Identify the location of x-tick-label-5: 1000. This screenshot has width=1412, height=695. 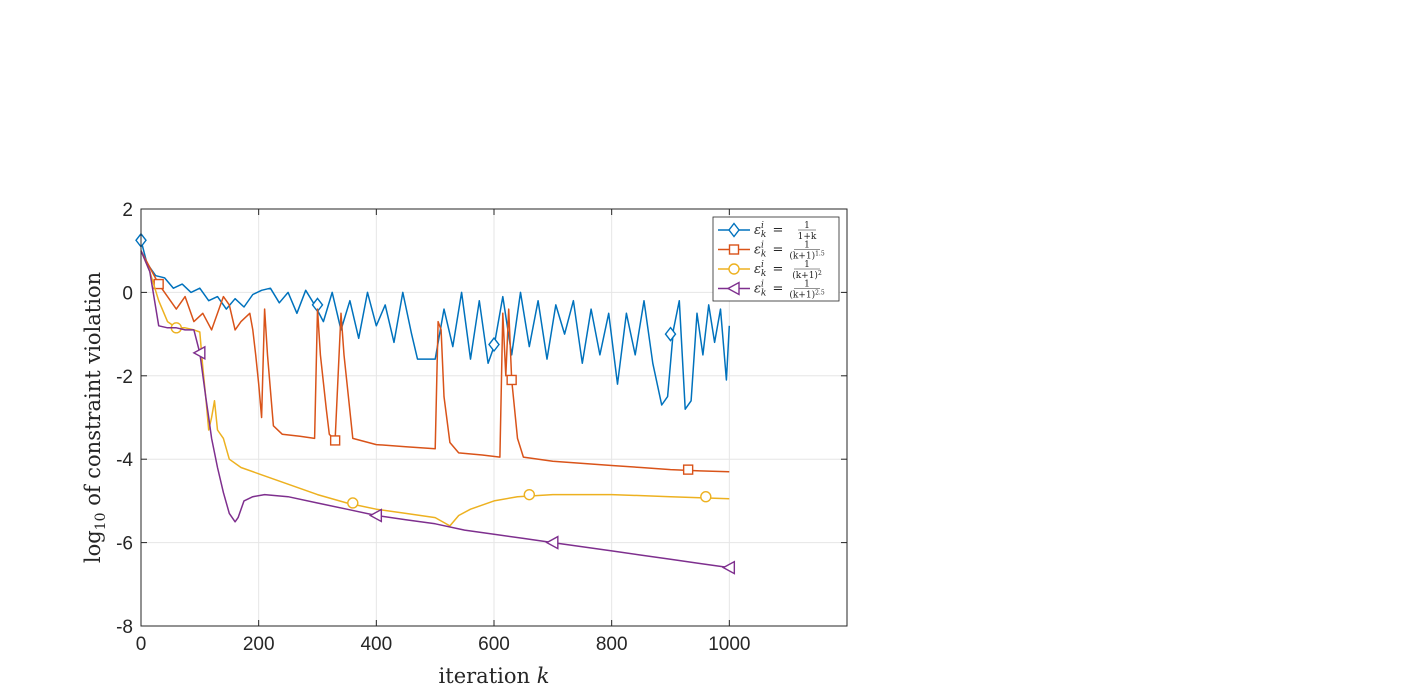
(729, 644).